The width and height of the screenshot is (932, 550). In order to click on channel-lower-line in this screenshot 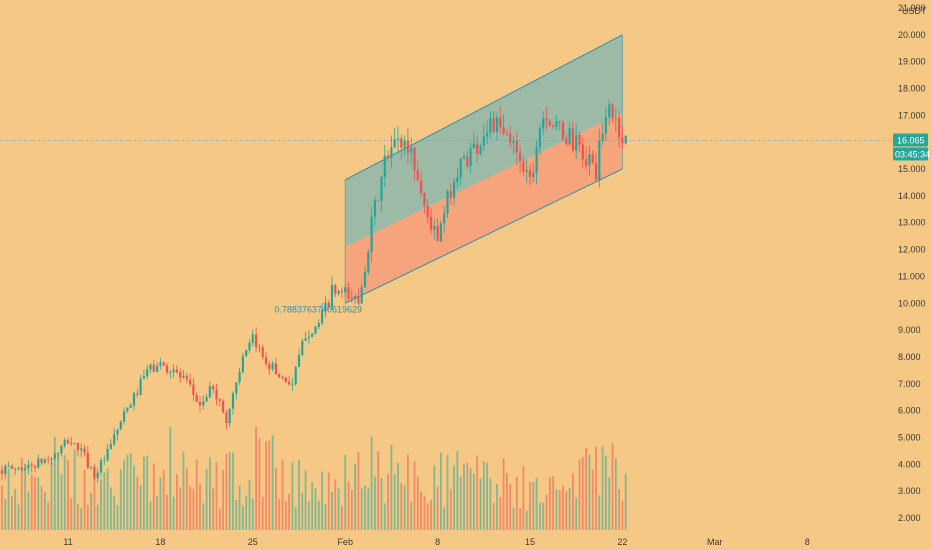, I will do `click(483, 236)`.